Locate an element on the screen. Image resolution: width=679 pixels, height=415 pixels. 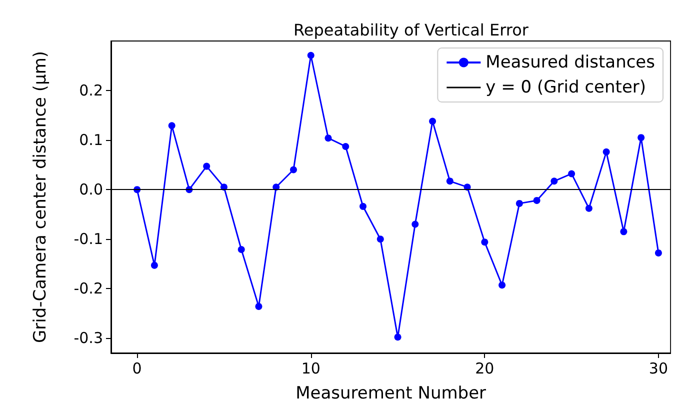
chart-title: Repeatability of Vertical Error is located at coordinates (411, 30).